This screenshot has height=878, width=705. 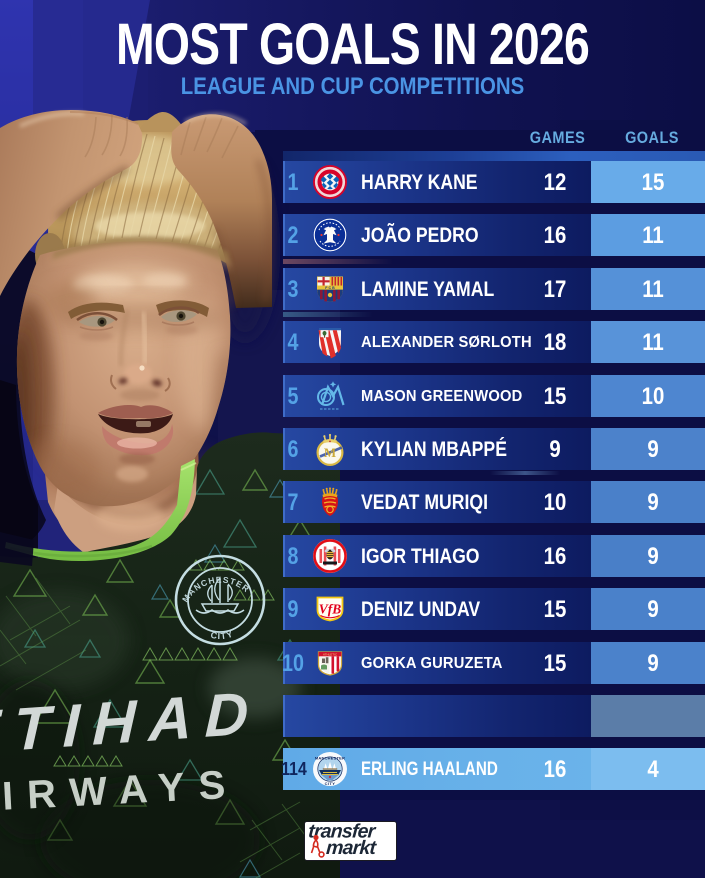 I want to click on svg-text: MANCHESTER, so click(x=330, y=757).